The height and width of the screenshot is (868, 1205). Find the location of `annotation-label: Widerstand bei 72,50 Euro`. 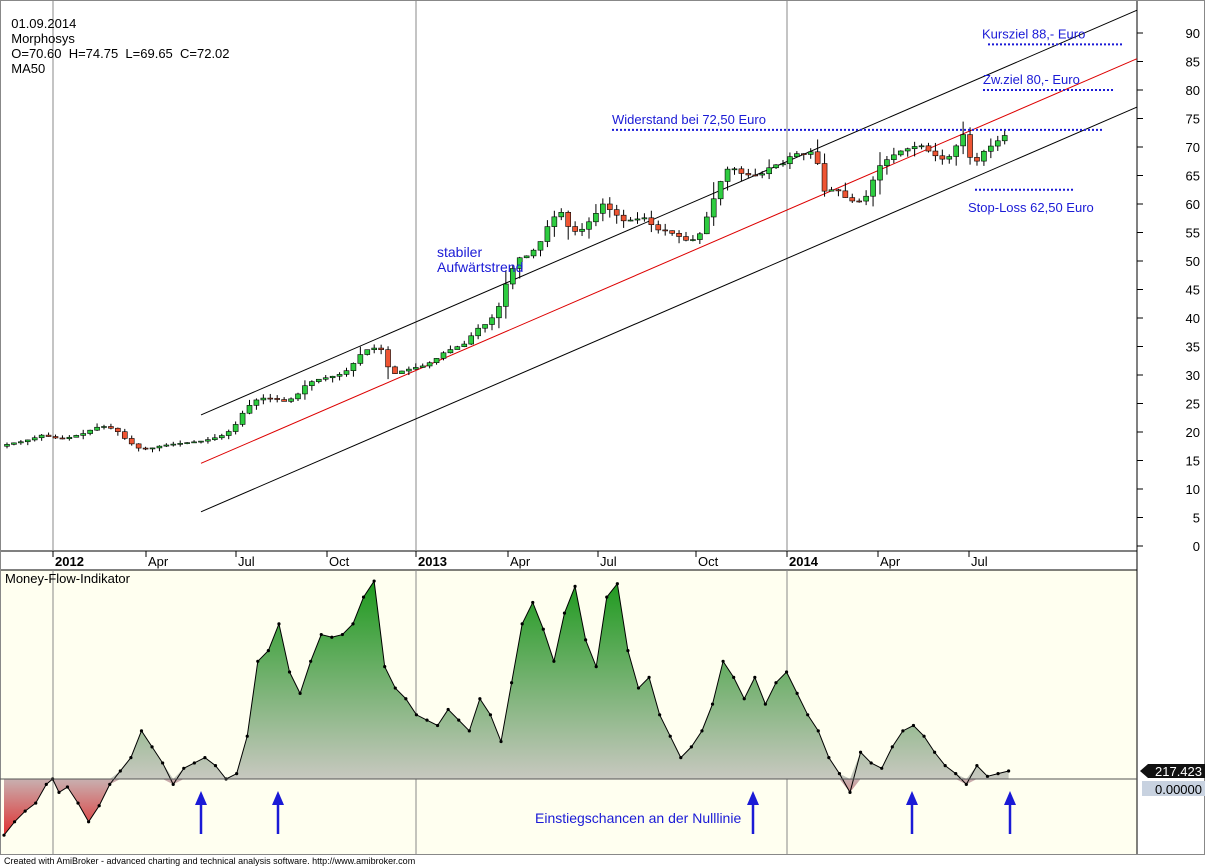

annotation-label: Widerstand bei 72,50 Euro is located at coordinates (689, 119).